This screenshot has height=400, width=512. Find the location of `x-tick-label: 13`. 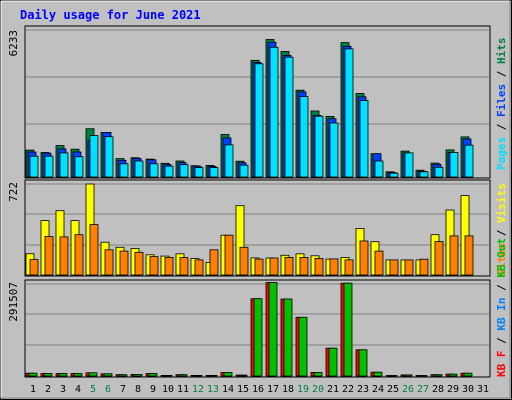

x-tick-label: 13 is located at coordinates (213, 389).